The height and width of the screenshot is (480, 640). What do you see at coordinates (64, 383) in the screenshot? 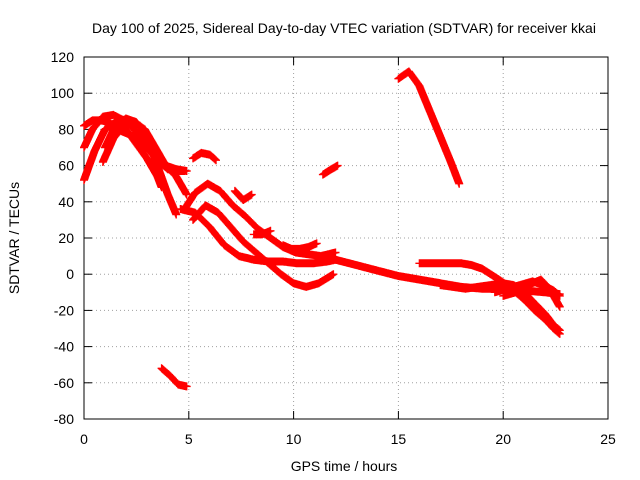
I see `y-tick-label: -60` at bounding box center [64, 383].